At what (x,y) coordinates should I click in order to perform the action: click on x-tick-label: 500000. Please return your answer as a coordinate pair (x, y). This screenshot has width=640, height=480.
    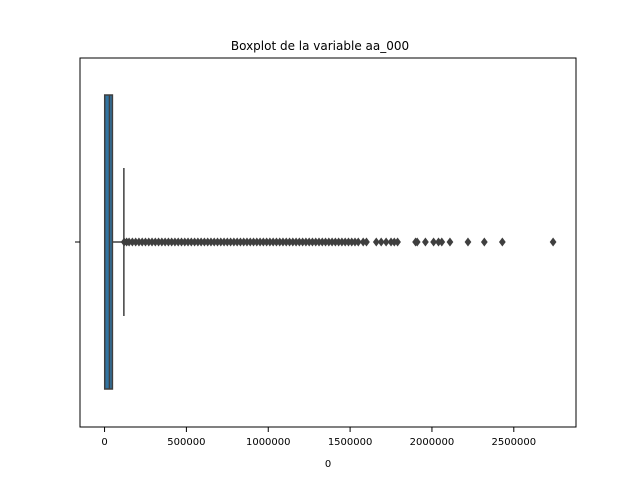
    Looking at the image, I should click on (186, 442).